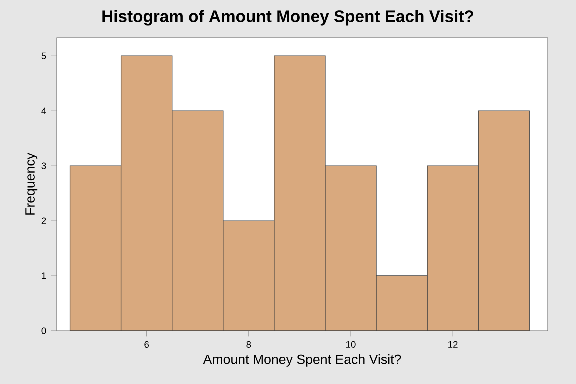 This screenshot has width=576, height=384. Describe the element at coordinates (44, 331) in the screenshot. I see `y-tick-label: 0` at that location.